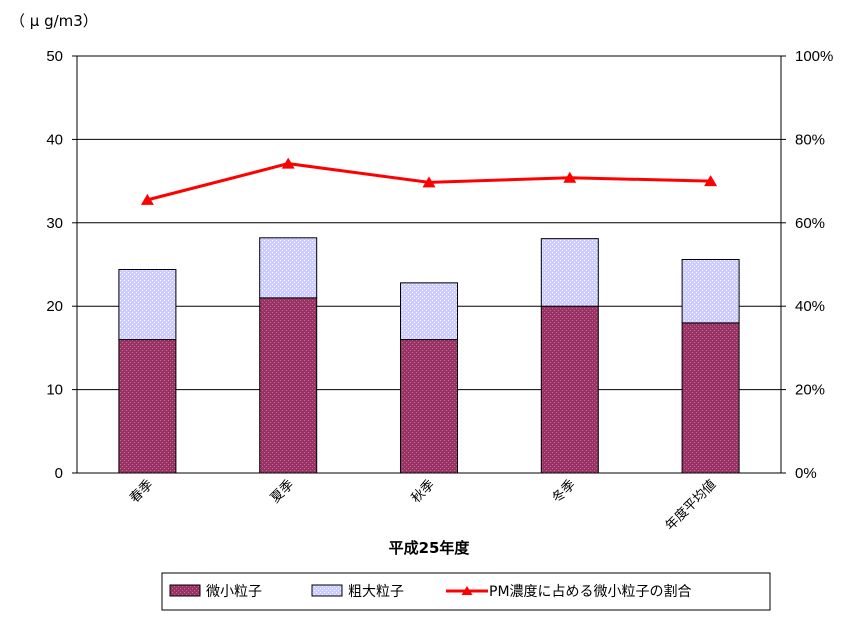 Image resolution: width=861 pixels, height=620 pixels. Describe the element at coordinates (54, 390) in the screenshot. I see `y-tick-label: 10` at that location.